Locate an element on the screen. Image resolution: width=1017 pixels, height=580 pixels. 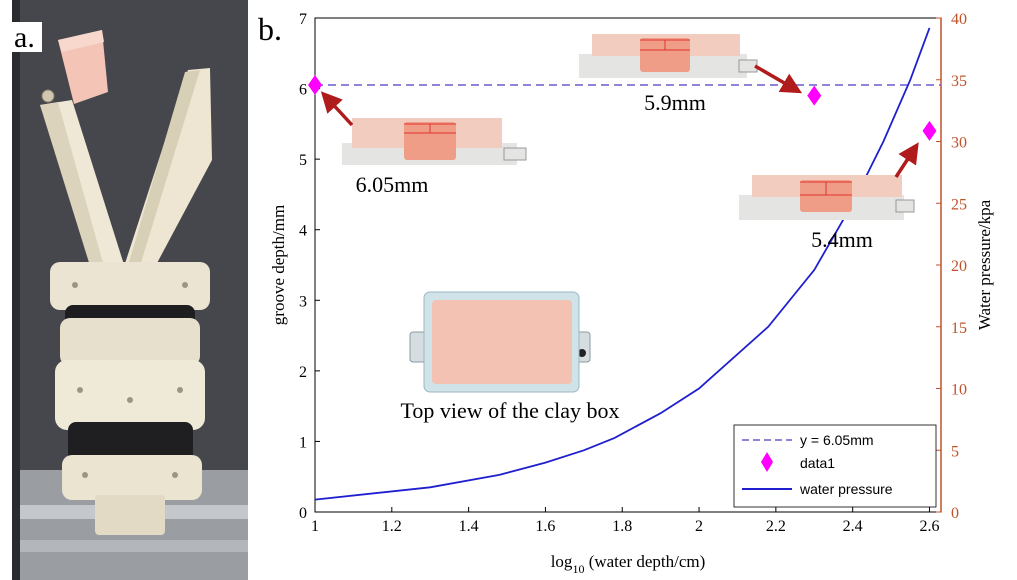
y-tick-label-2: 2 is located at coordinates (303, 372).